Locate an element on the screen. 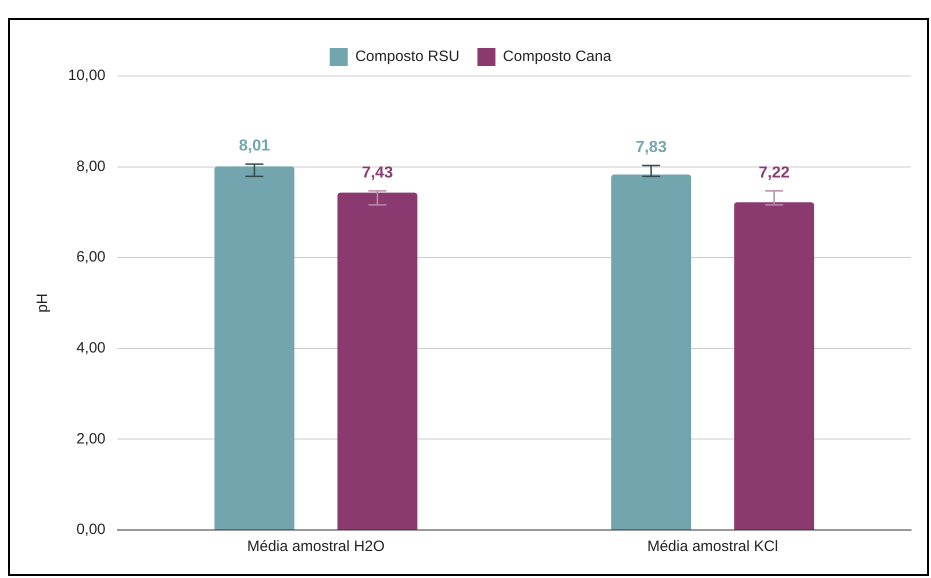  y-tick-label: 4,00 is located at coordinates (91, 348).